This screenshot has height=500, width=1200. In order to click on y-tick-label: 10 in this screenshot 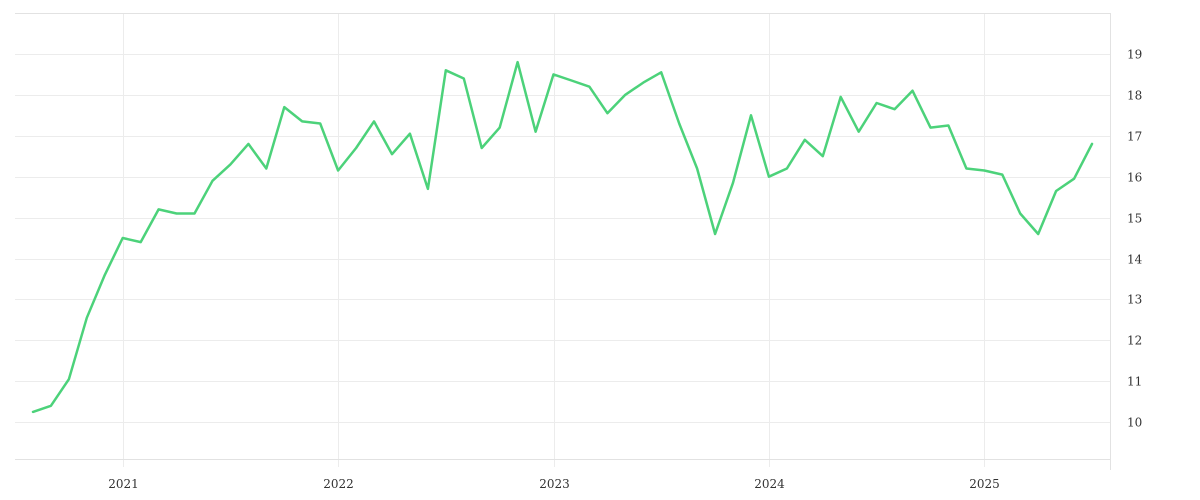, I will do `click(1134, 423)`.